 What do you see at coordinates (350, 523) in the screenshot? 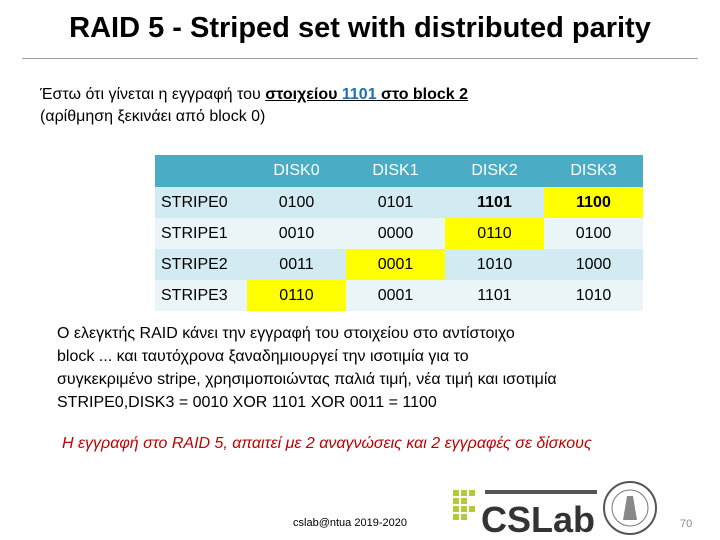
I see `footer-text: cslab@ntua 2019-2020` at bounding box center [350, 523].